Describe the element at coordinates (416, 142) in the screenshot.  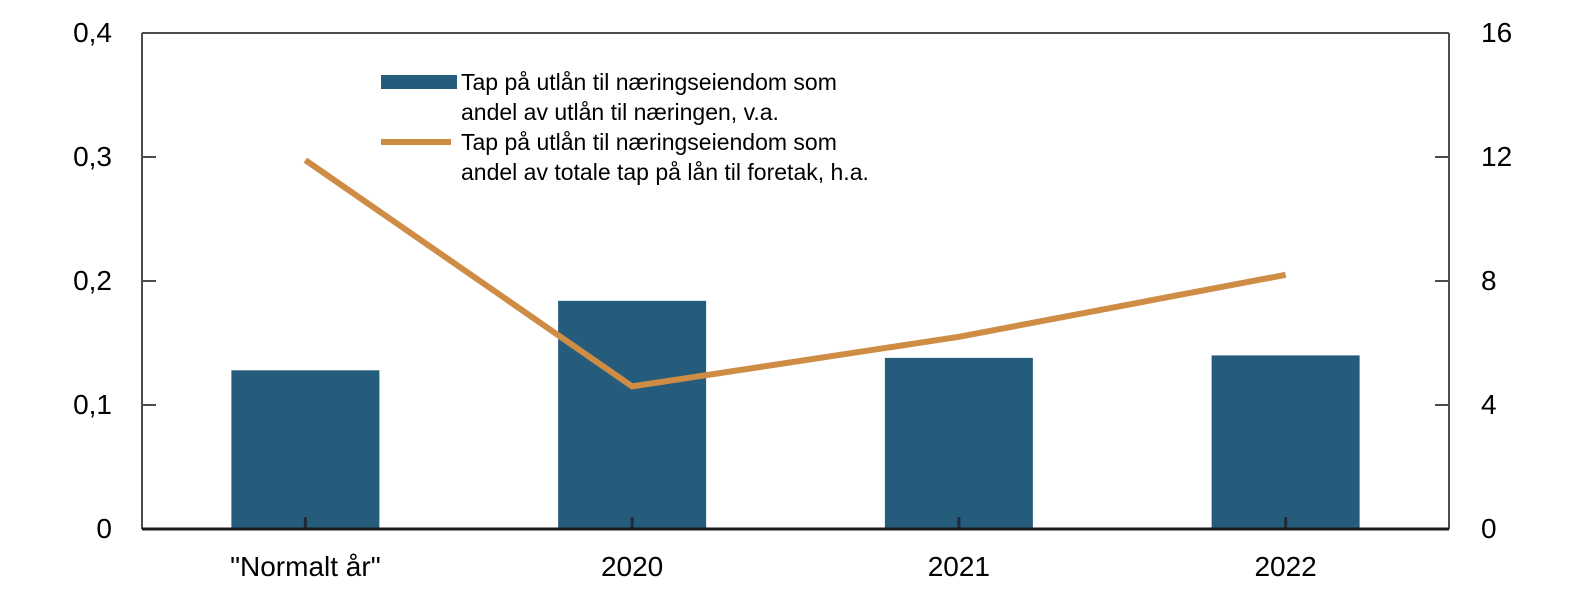
I see `line-series-swatch-icon` at that location.